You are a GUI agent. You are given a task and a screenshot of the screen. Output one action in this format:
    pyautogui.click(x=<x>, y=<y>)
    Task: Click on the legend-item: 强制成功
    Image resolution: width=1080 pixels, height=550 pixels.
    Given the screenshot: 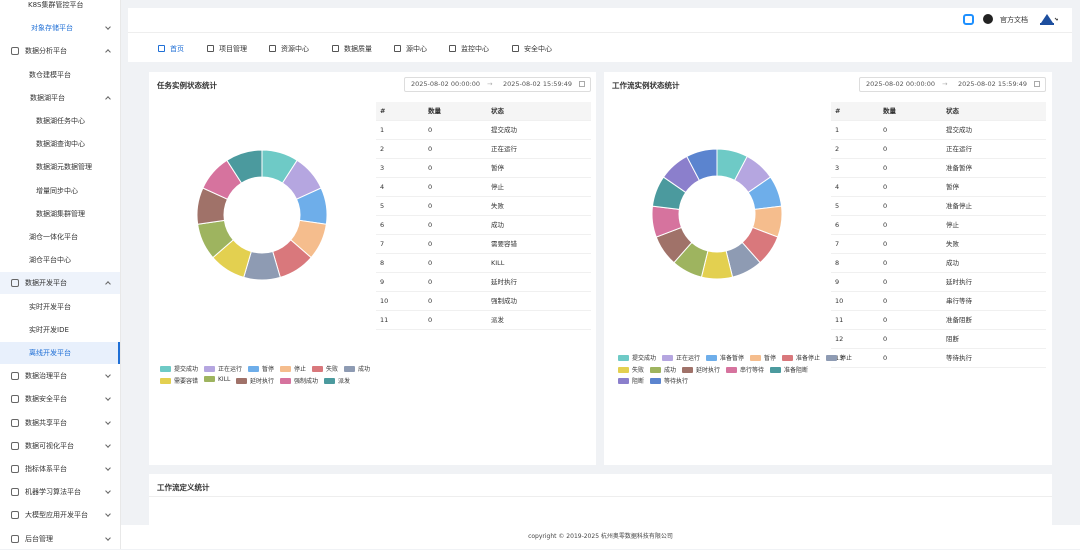 What is the action you would take?
    pyautogui.click(x=299, y=380)
    